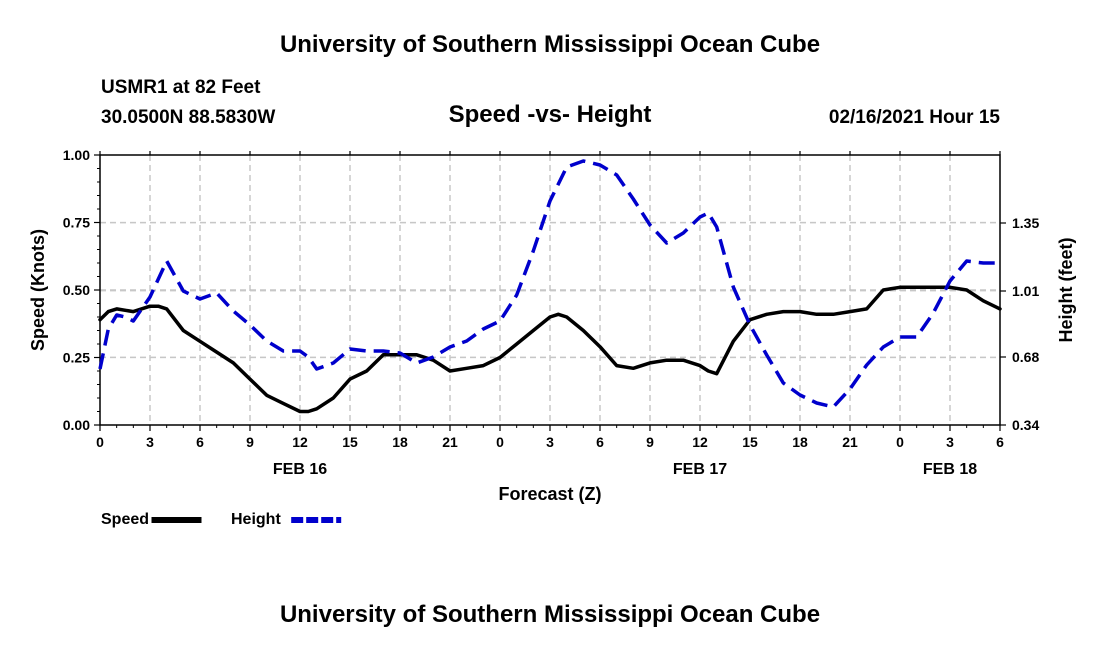  I want to click on legend-label-speed: Speed, so click(125, 519).